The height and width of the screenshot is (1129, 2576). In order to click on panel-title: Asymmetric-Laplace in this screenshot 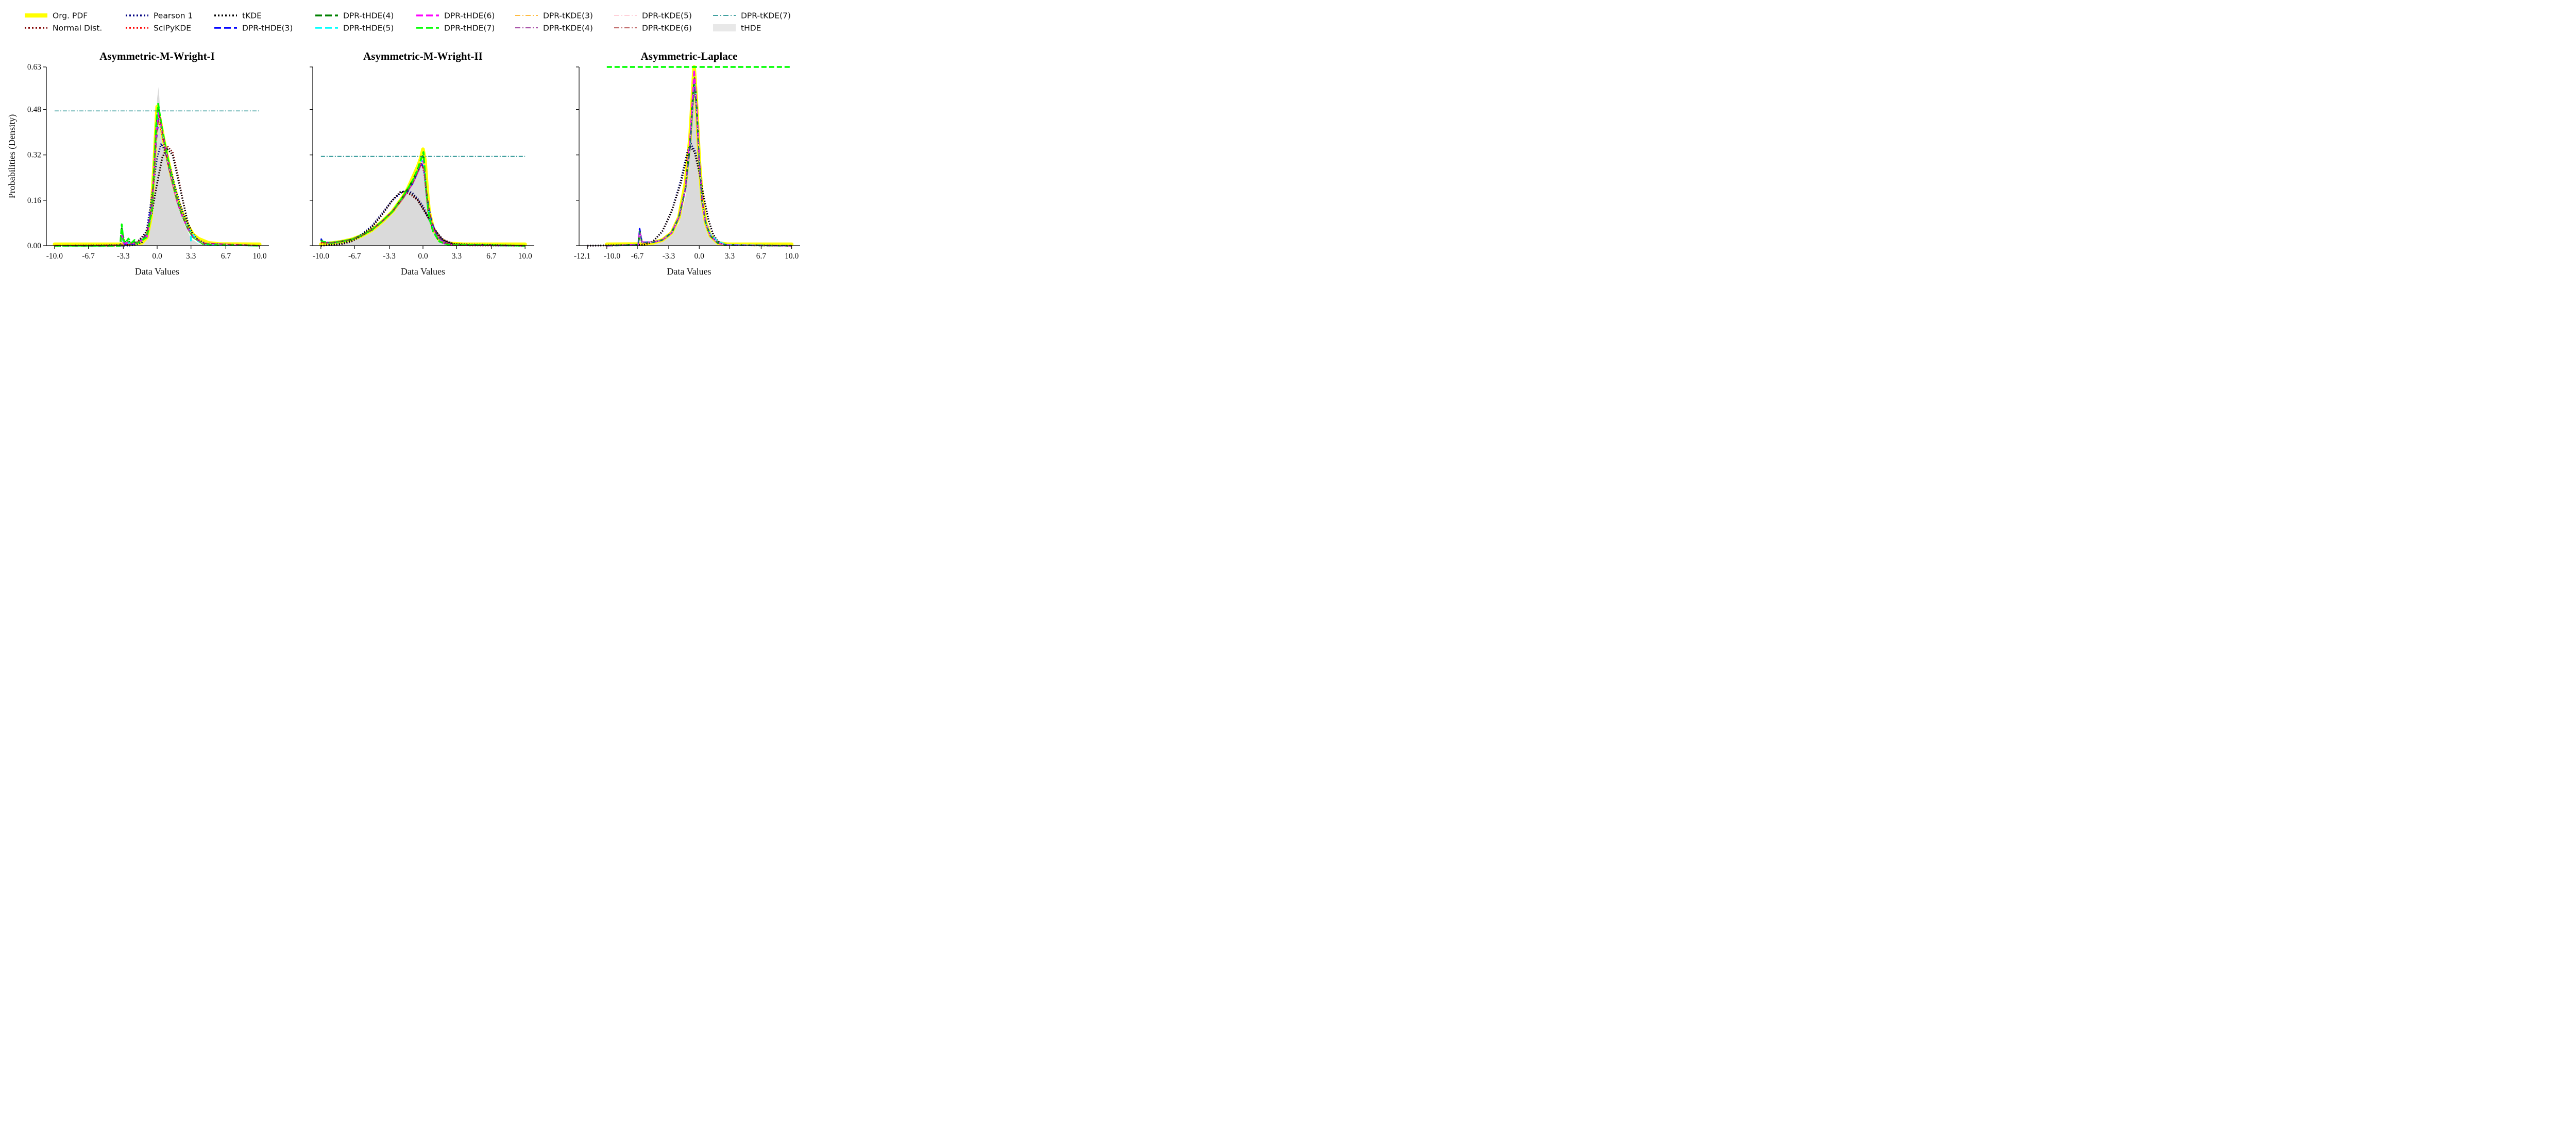, I will do `click(690, 56)`.